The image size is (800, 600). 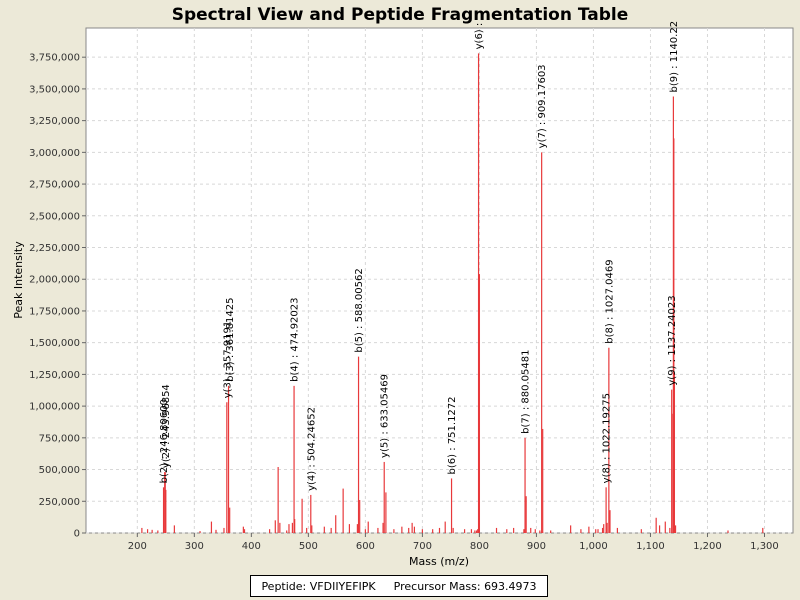 I want to click on legend-precursor-mass: Precursor Mass: 693.4973, so click(x=465, y=586).